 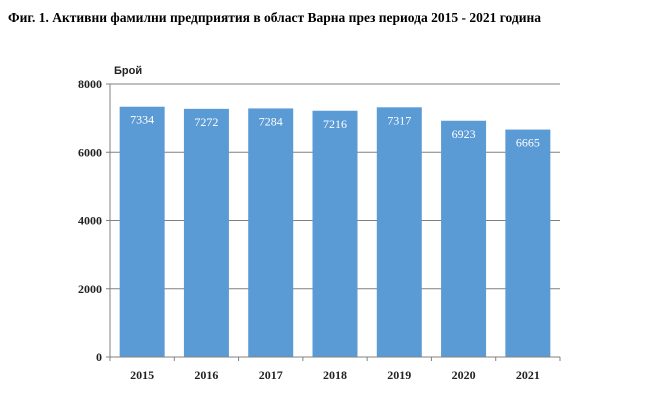 I want to click on bar-value-label: 7272, so click(x=206, y=122).